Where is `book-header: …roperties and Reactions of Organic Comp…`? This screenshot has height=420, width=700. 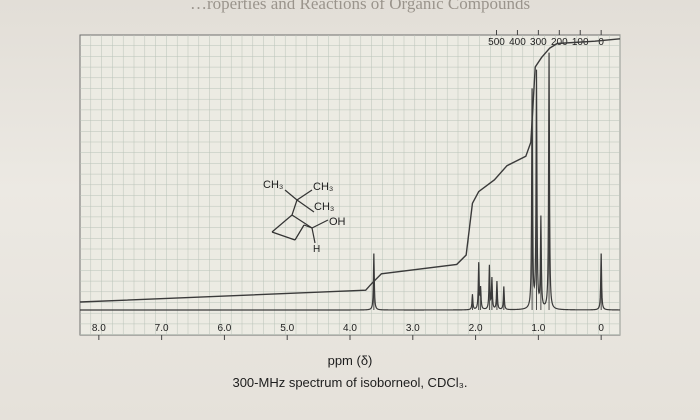
book-header: …roperties and Reactions of Organic Comp… is located at coordinates (360, 6).